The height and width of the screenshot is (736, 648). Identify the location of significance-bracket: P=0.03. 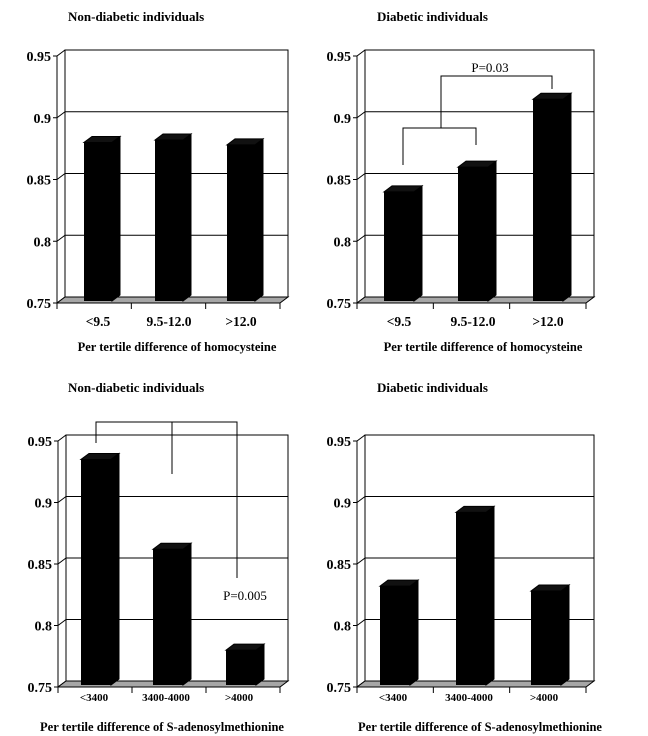
(477, 112).